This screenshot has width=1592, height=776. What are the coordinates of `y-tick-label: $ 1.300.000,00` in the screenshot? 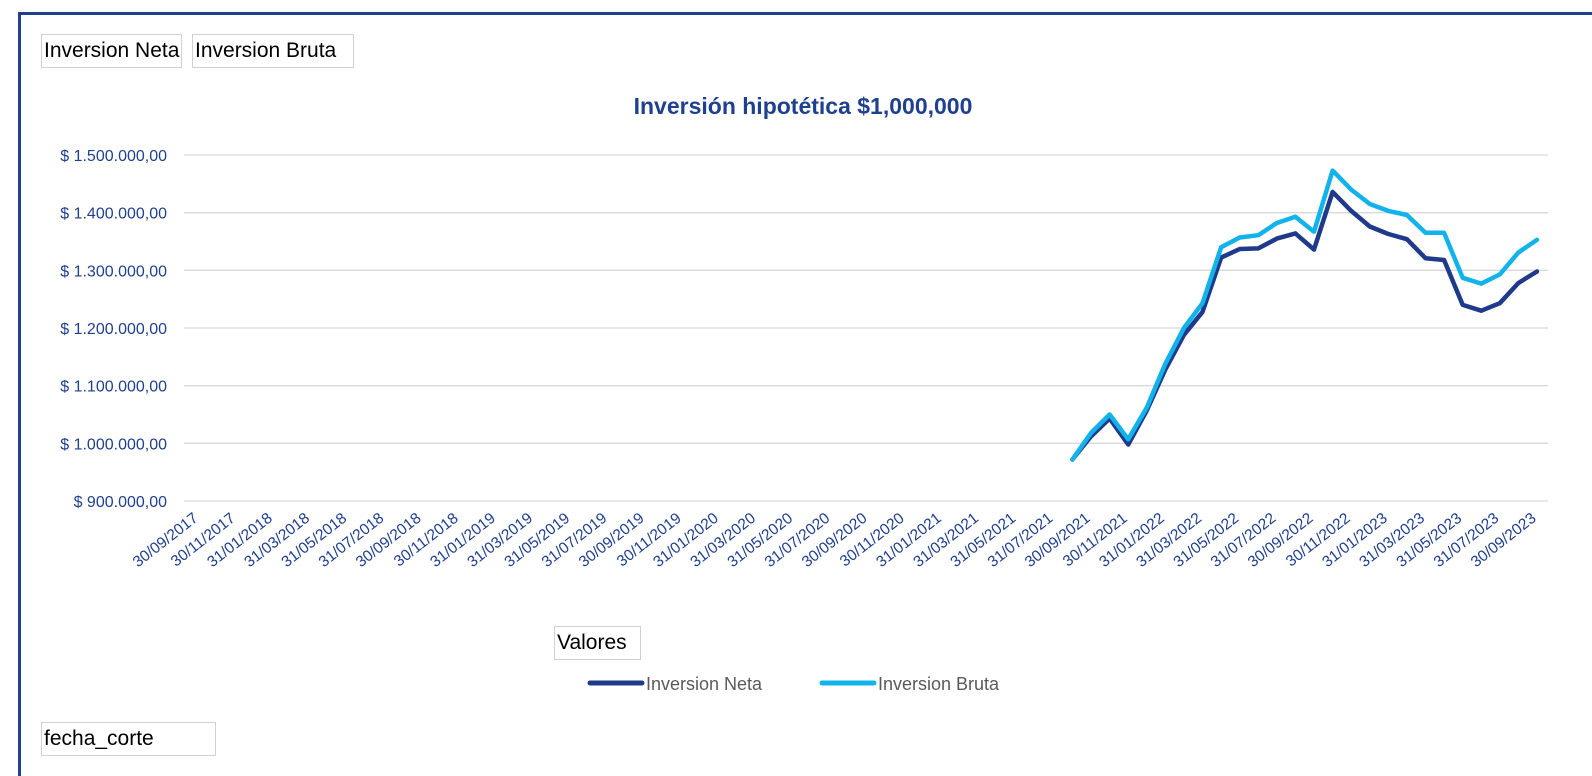 It's located at (113, 271).